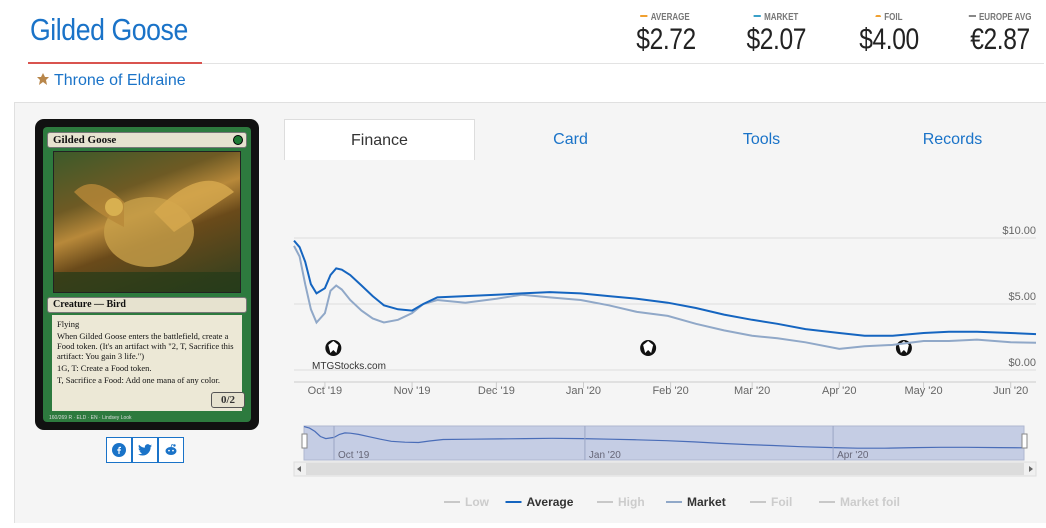  Describe the element at coordinates (496, 391) in the screenshot. I see `x-tick-label: Dec '19` at that location.